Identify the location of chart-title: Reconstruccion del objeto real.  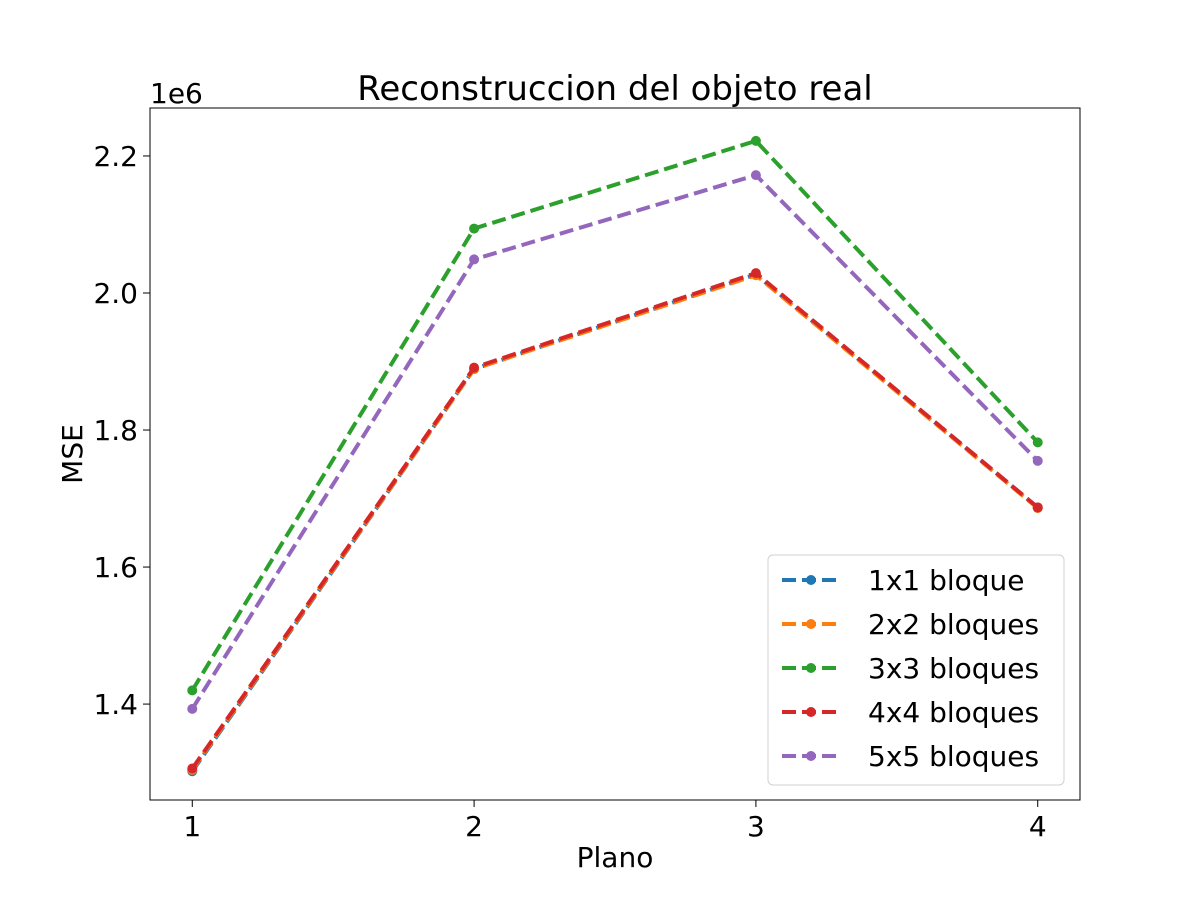
(615, 89).